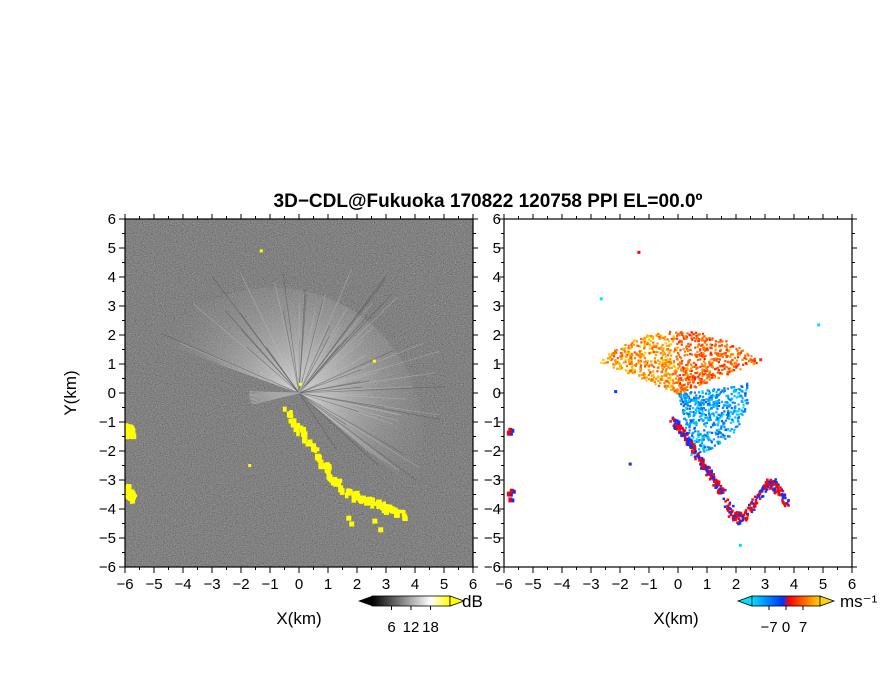 The height and width of the screenshot is (680, 880). Describe the element at coordinates (492, 538) in the screenshot. I see `right-y-tick-label: −5` at that location.